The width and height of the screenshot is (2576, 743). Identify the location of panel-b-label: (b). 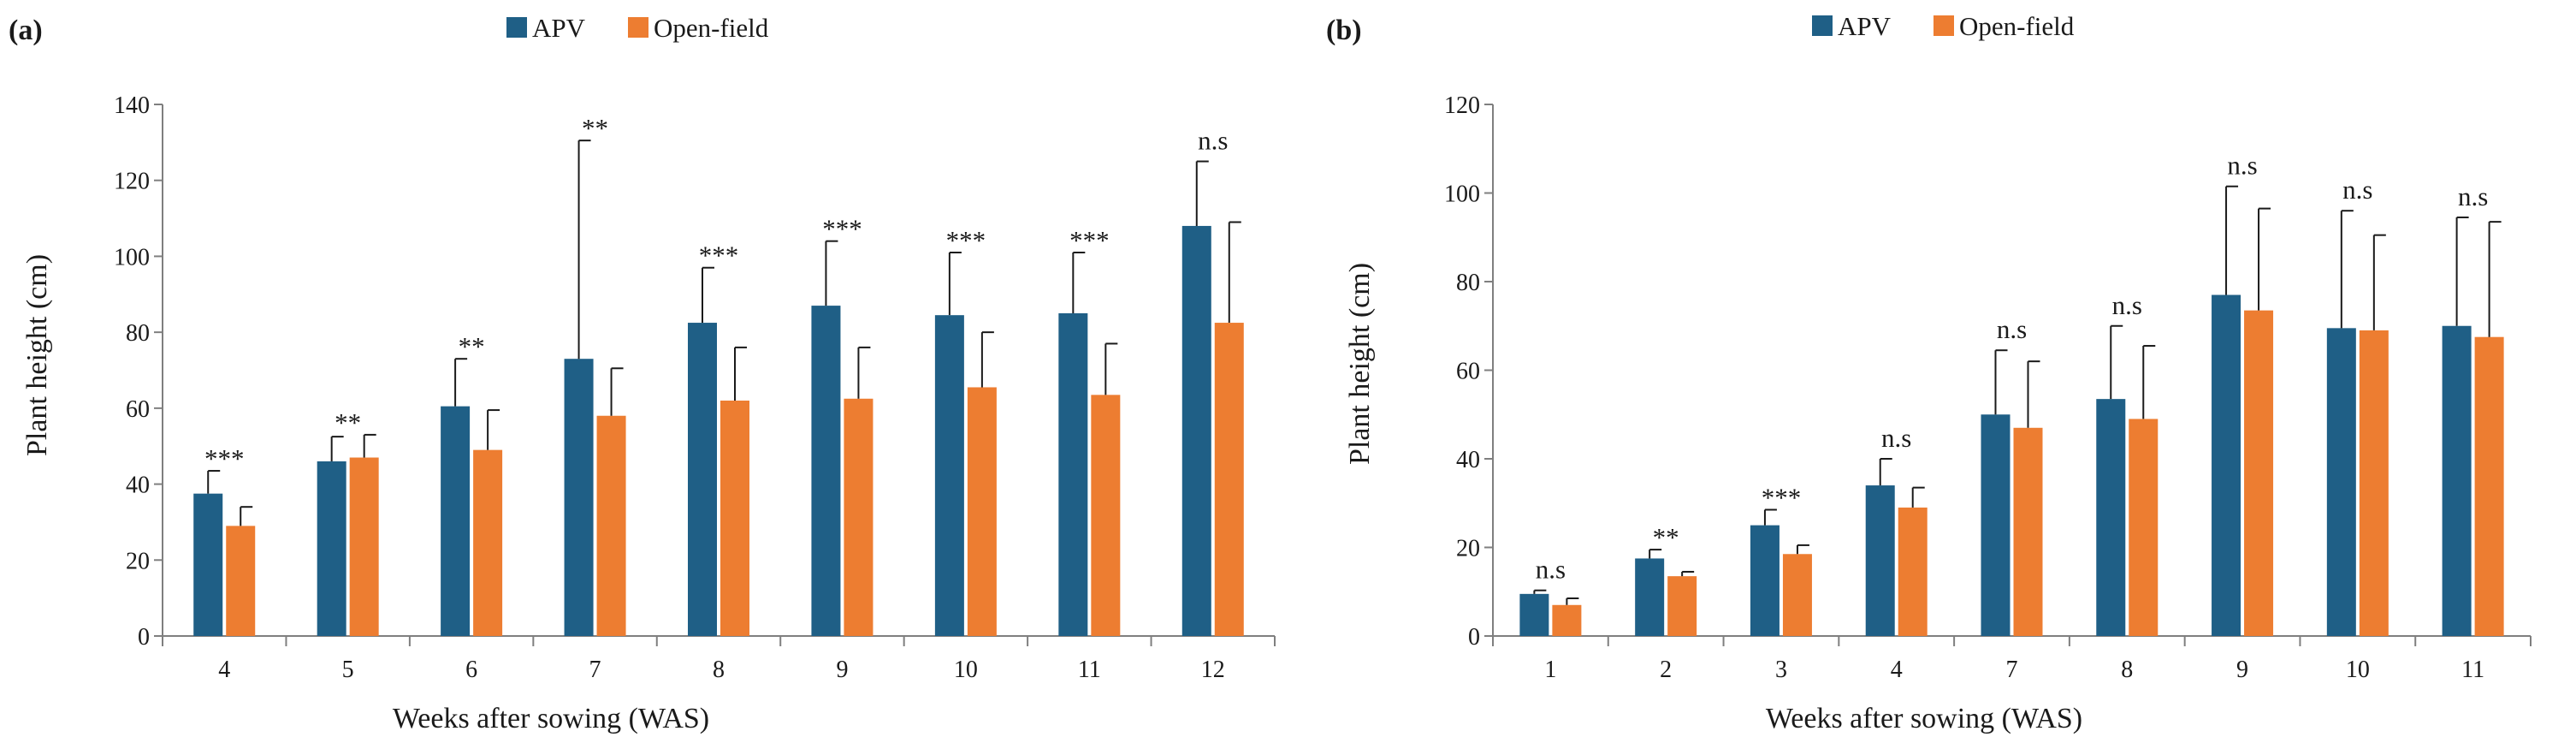
(1344, 30).